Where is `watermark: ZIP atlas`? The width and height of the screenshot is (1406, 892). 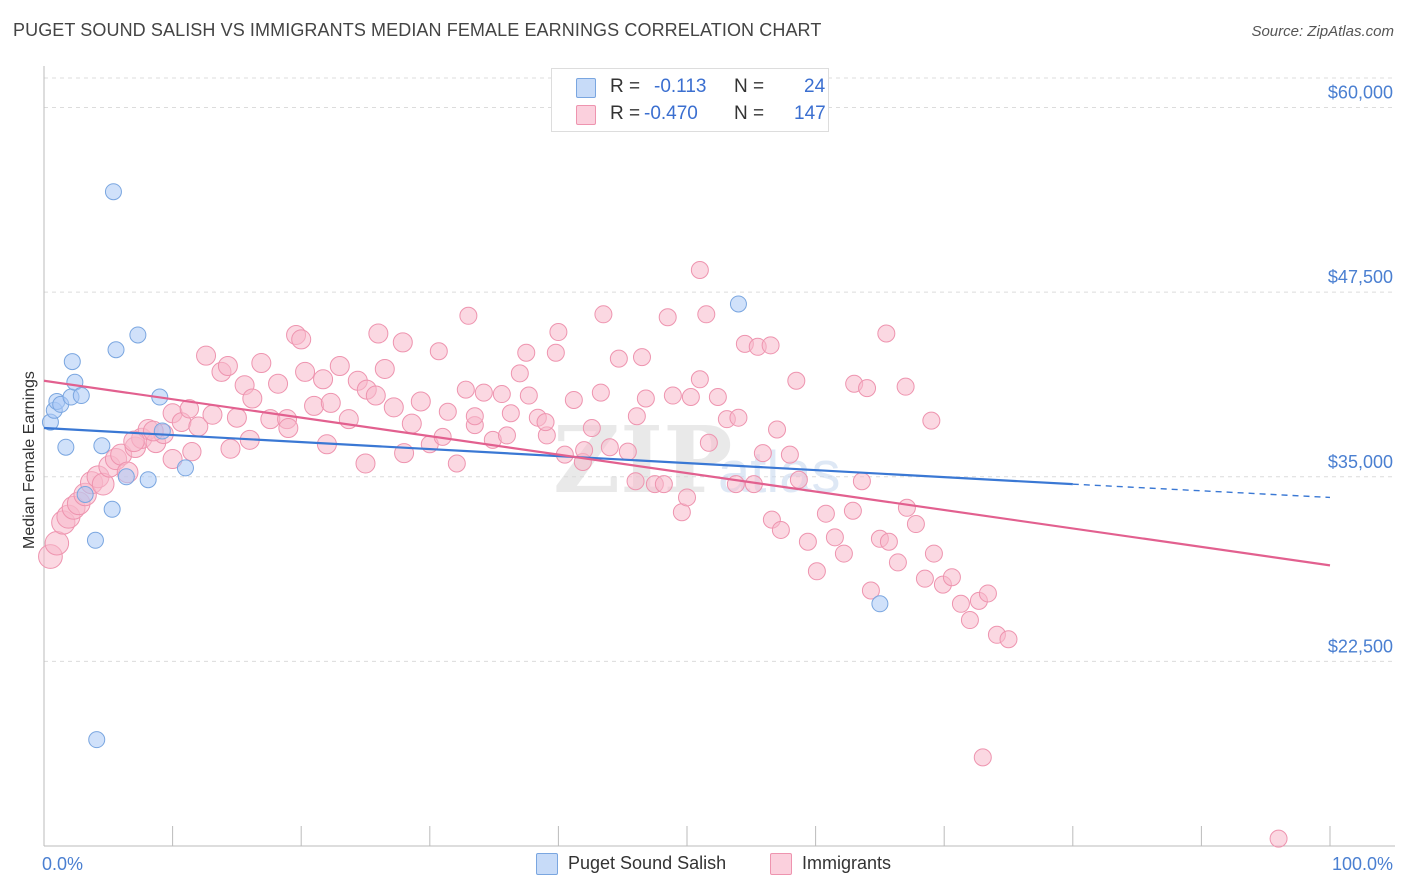
watermark: ZIP atlas is located at coordinates (697, 460).